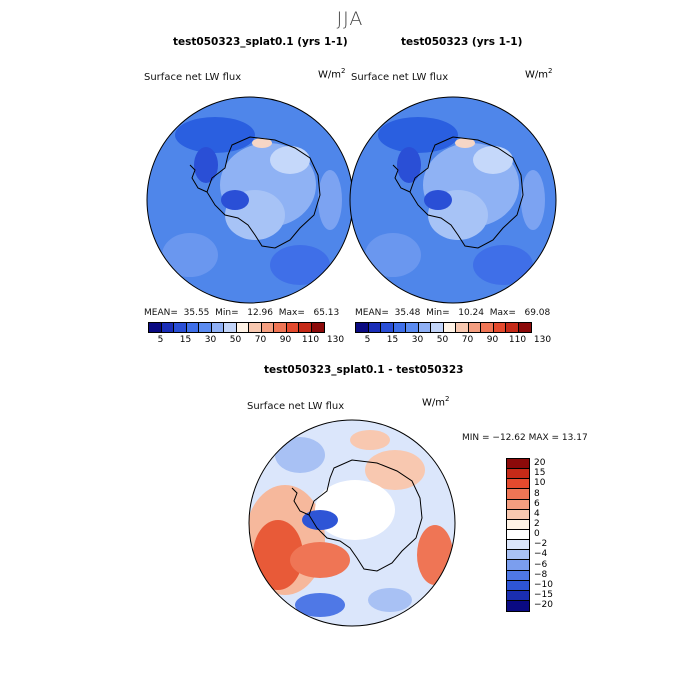 This screenshot has height=700, width=700. Describe the element at coordinates (539, 74) in the screenshot. I see `right-units-label: W/m2` at that location.